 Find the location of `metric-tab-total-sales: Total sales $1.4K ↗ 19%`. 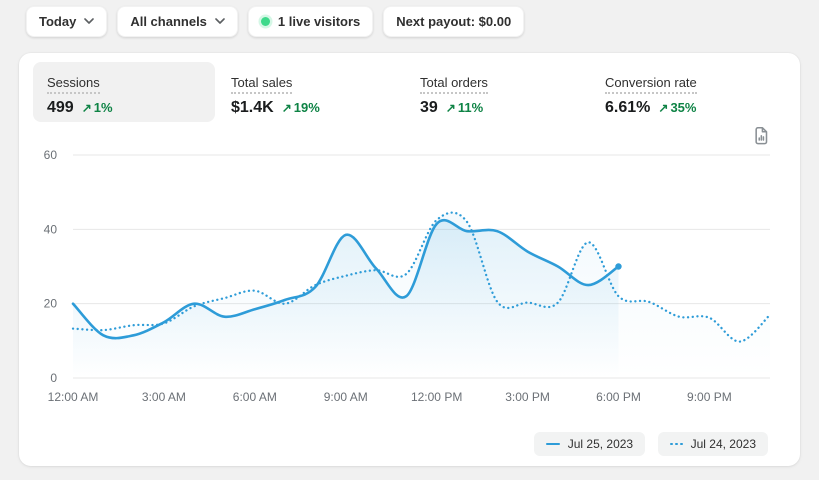

metric-tab-total-sales: Total sales $1.4K ↗ 19% is located at coordinates (275, 92).